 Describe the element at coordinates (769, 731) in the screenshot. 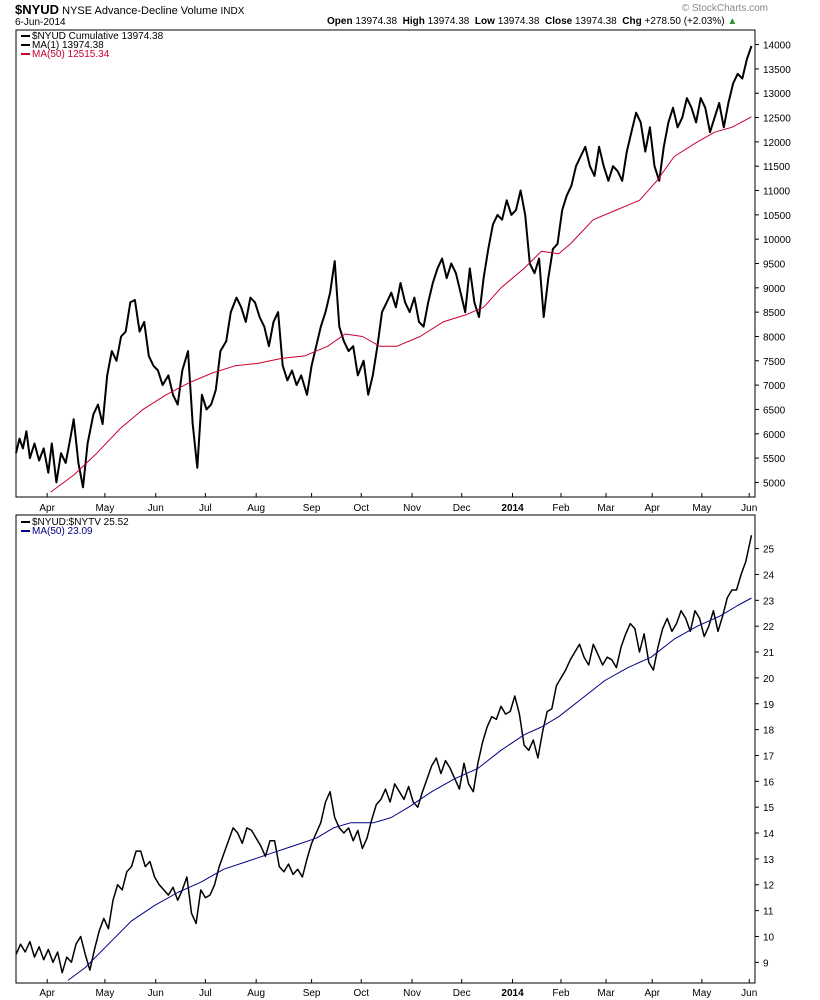

I see `y-tick-label: 18` at that location.